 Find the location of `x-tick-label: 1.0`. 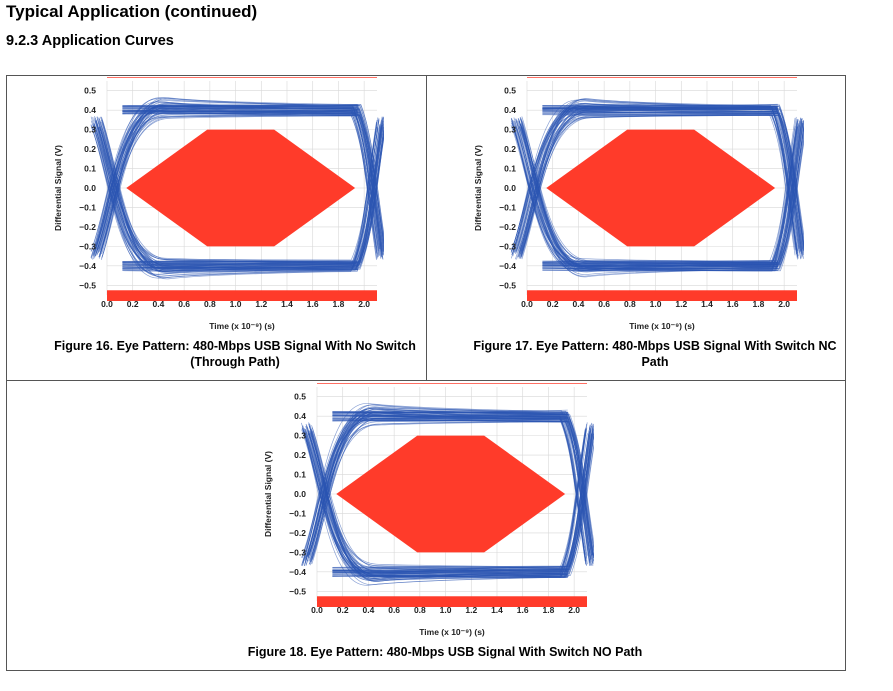

x-tick-label: 1.0 is located at coordinates (236, 304).